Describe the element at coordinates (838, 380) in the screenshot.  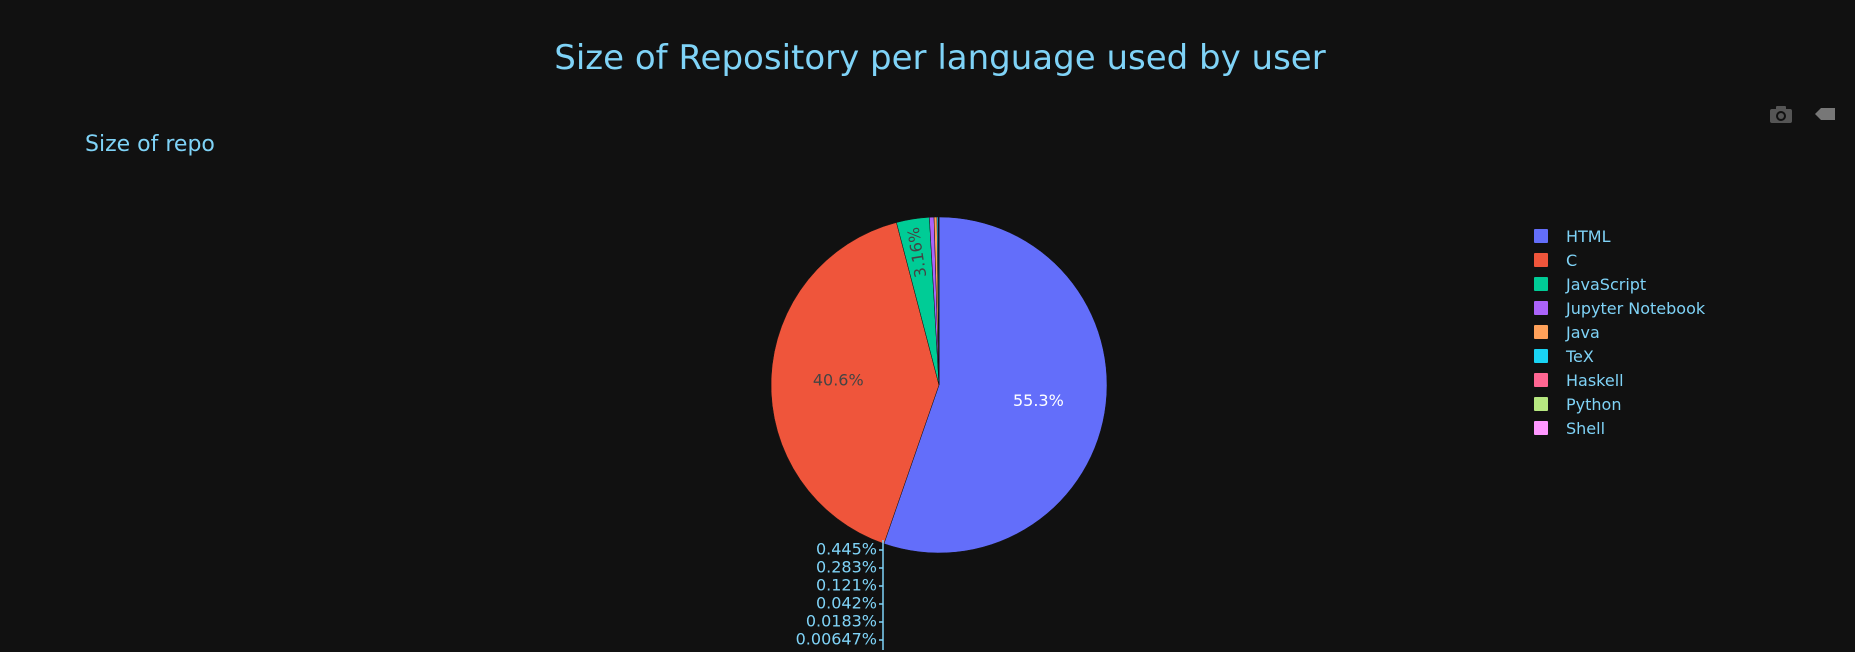
I see `slice-label: 40.6%` at that location.